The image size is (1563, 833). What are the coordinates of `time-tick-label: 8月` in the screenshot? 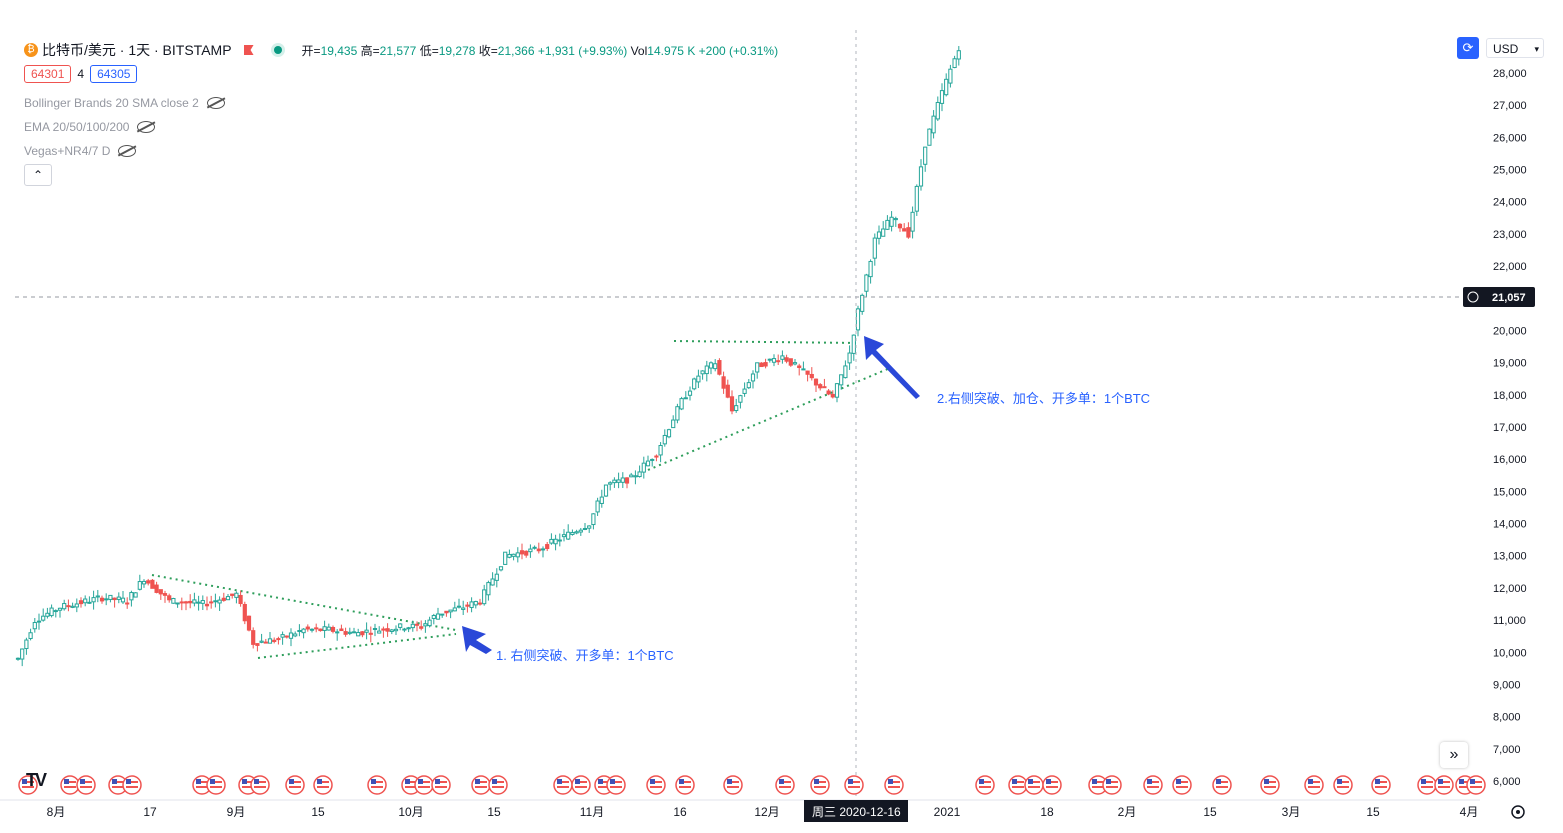 It's located at (56, 812).